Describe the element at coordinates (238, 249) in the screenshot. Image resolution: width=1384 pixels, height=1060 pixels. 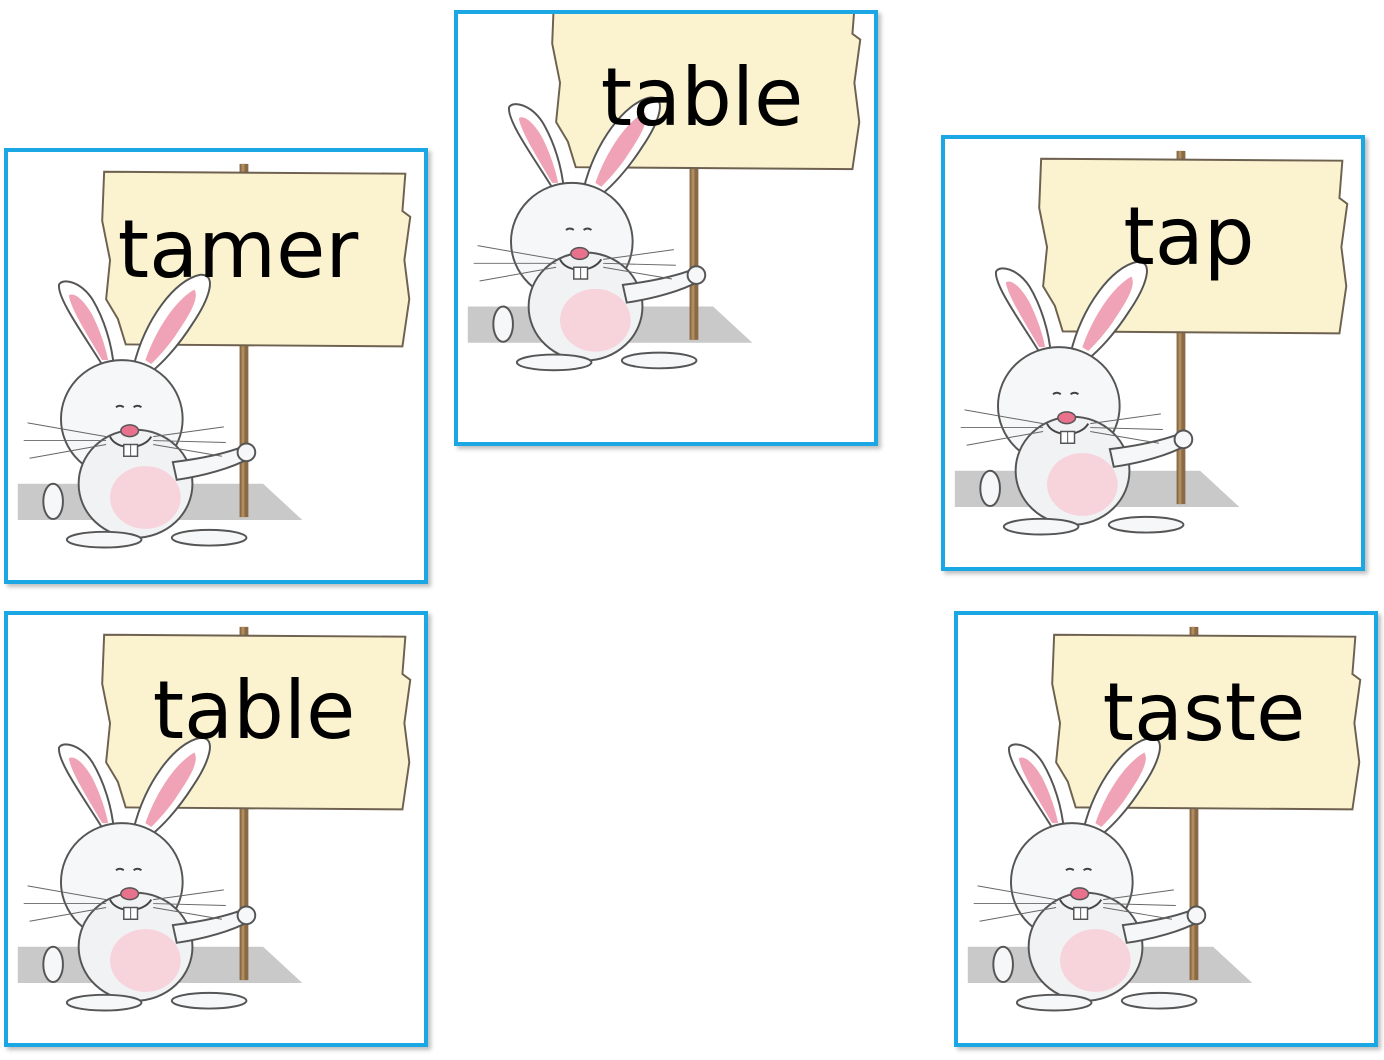
I see `card-word: tamer` at that location.